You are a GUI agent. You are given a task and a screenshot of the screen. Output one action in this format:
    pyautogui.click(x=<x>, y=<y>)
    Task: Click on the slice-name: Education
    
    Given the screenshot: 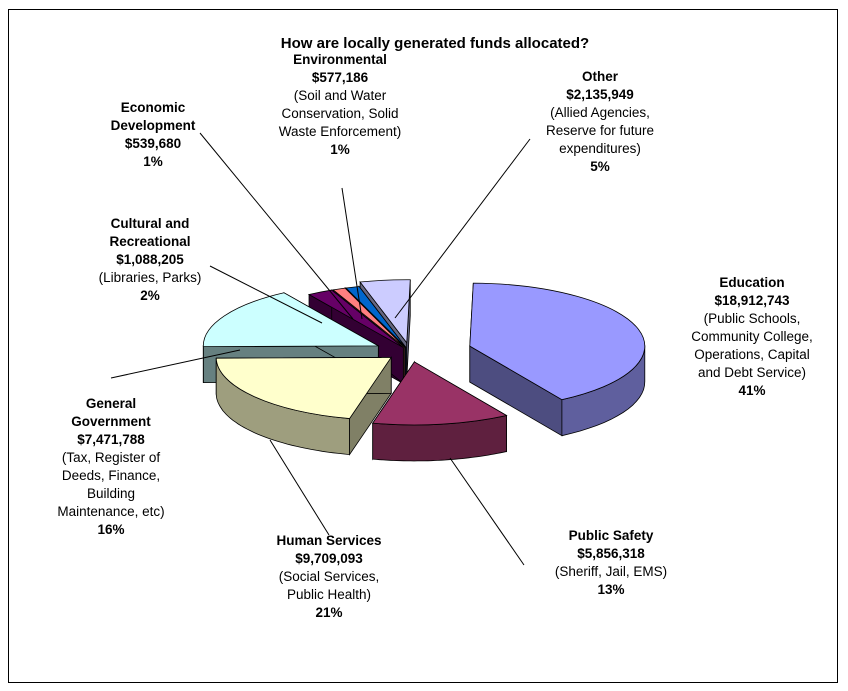 What is the action you would take?
    pyautogui.click(x=751, y=282)
    